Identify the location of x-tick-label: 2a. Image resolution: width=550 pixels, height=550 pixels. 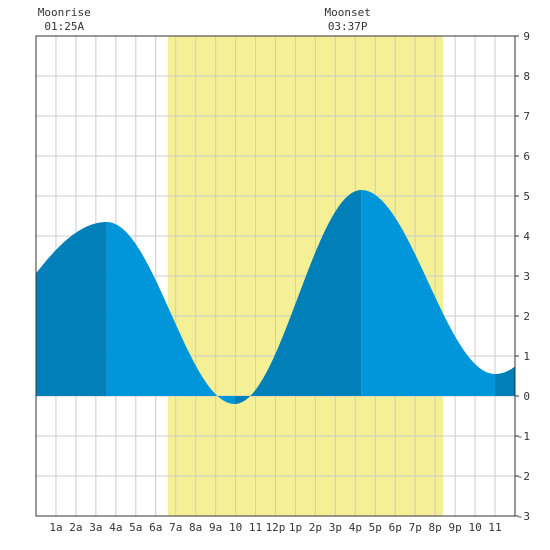
(75, 527).